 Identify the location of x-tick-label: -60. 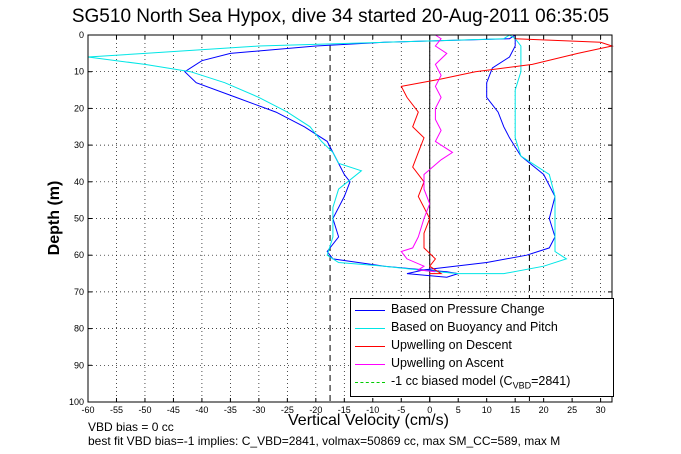
(87, 410).